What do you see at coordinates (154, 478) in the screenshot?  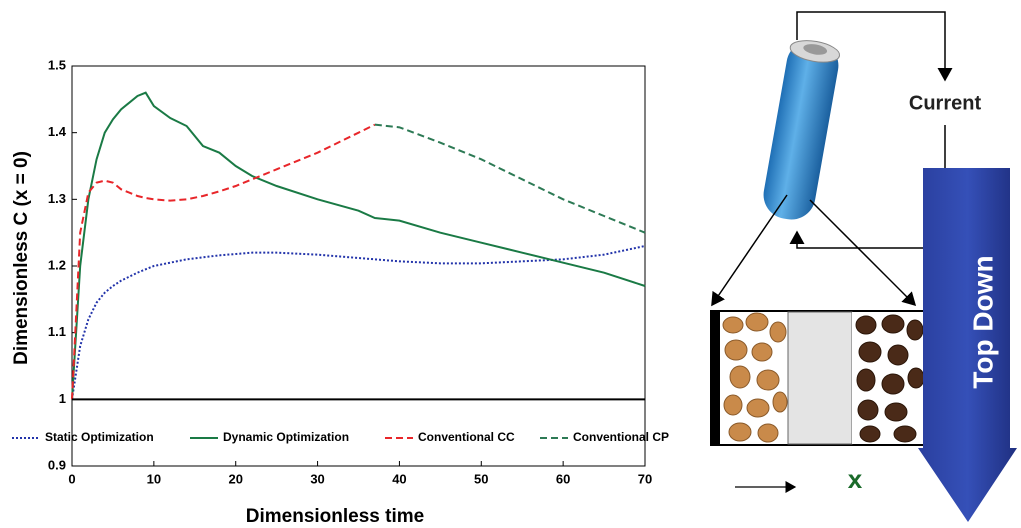 I see `x-tick-label: 10` at bounding box center [154, 478].